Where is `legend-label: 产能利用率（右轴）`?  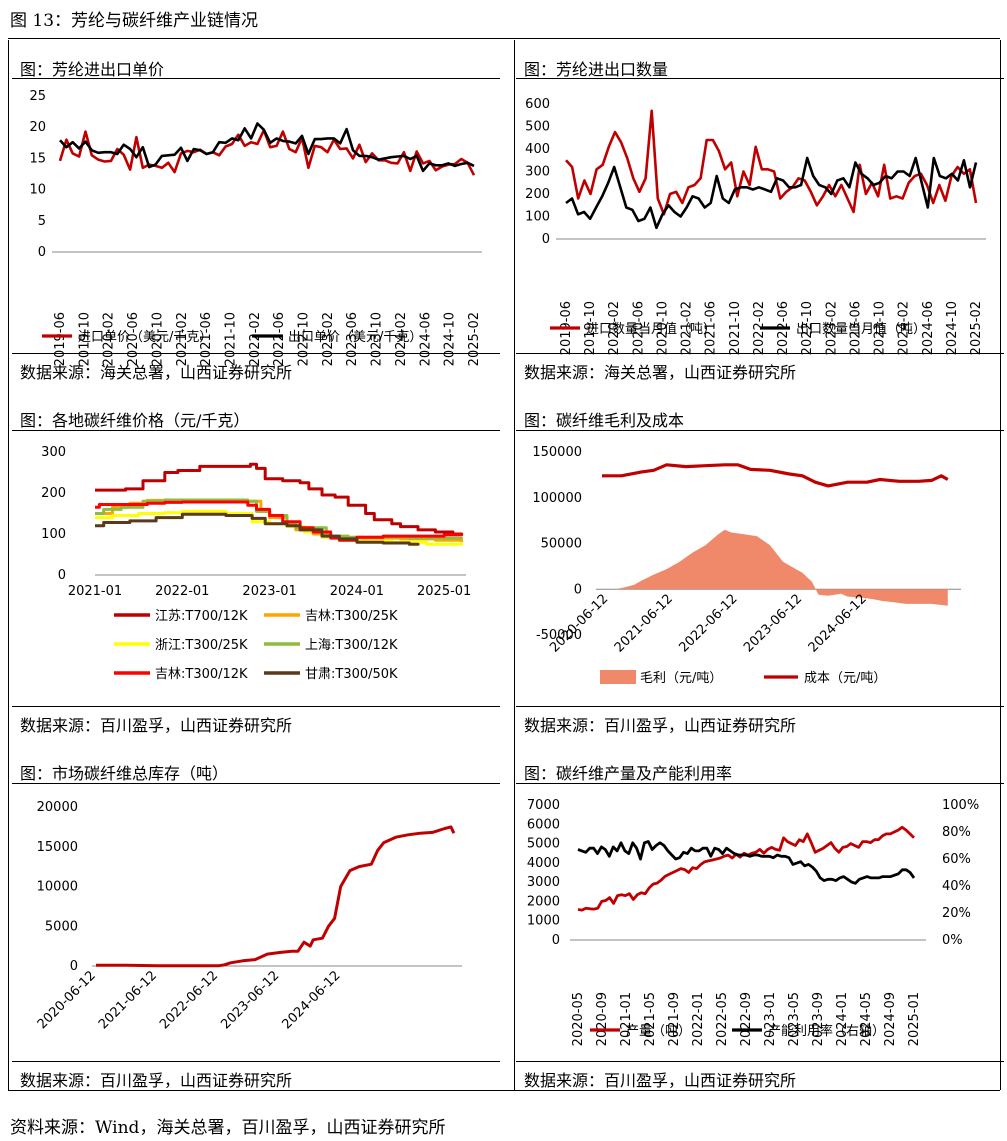 legend-label: 产能利用率（右轴） is located at coordinates (826, 1031).